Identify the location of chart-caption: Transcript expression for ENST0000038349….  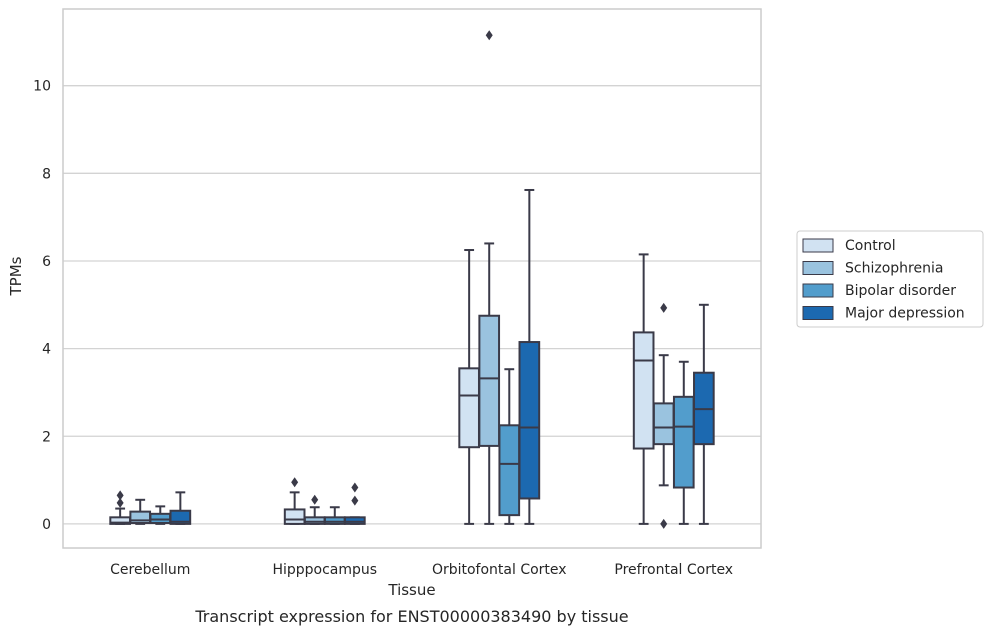
(411, 616).